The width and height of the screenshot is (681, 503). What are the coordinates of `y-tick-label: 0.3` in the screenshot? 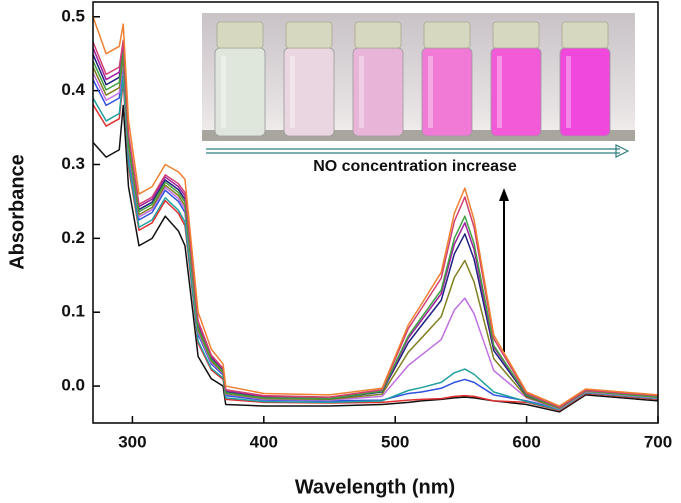 It's located at (73, 163).